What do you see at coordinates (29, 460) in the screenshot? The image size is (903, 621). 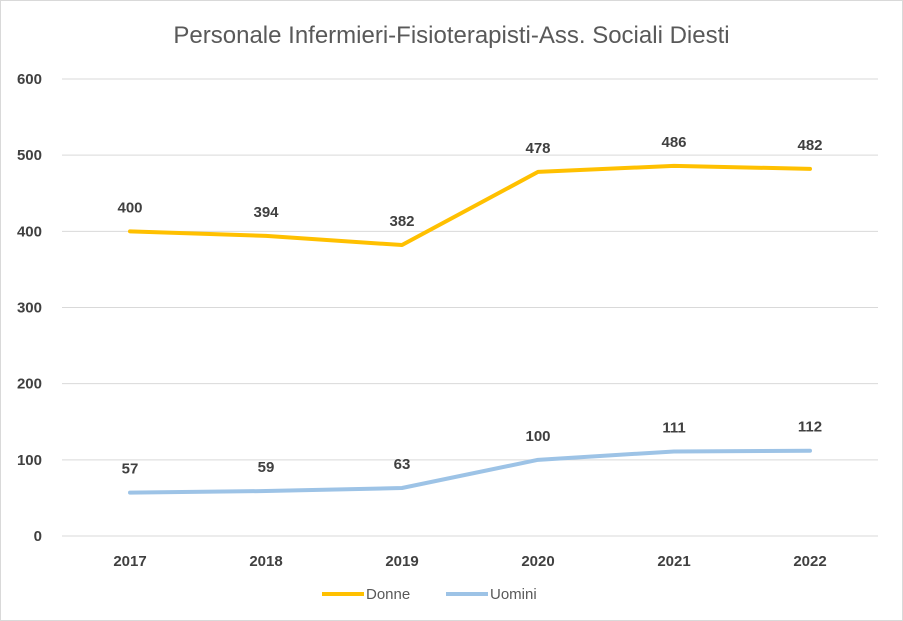 I see `y-tick-label: 100` at bounding box center [29, 460].